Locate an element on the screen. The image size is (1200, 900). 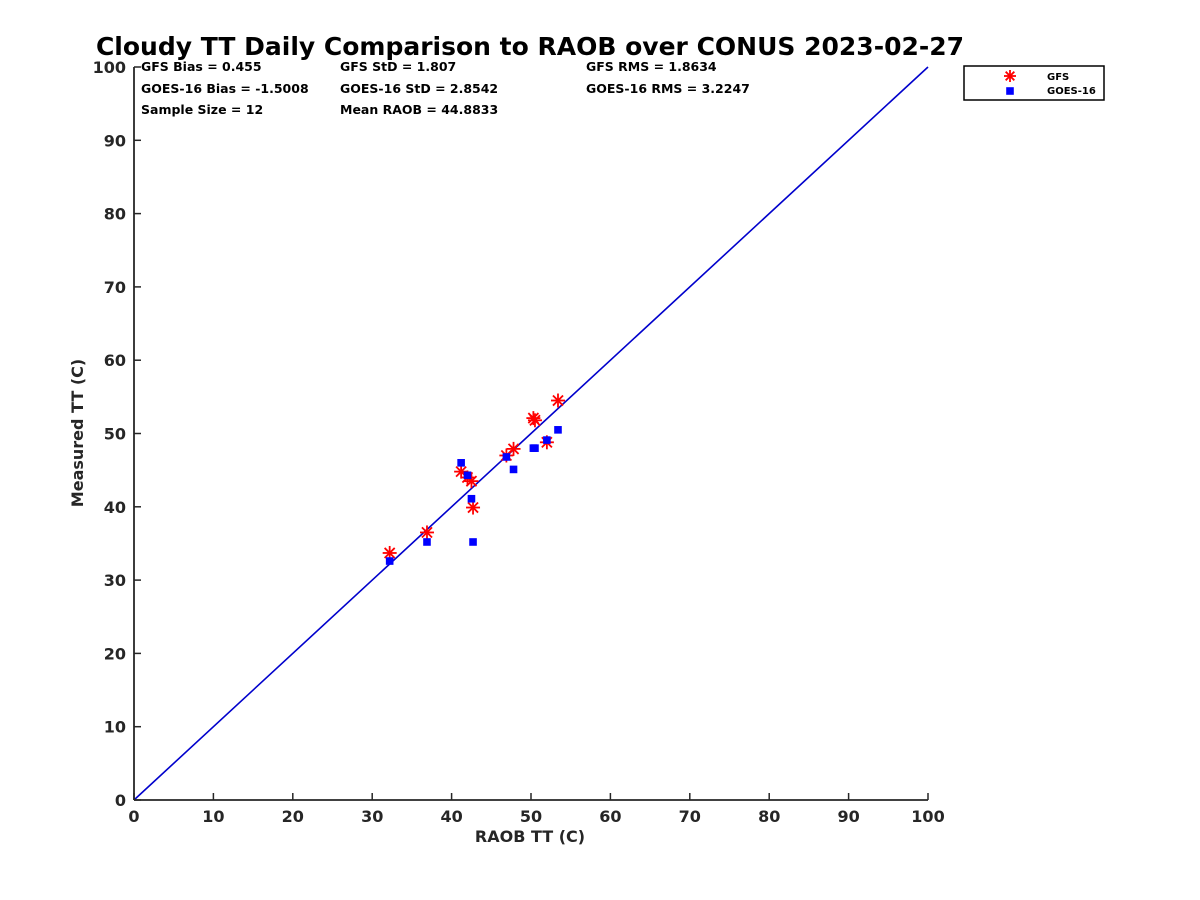
x-tick-label-80: 80 is located at coordinates (769, 816).